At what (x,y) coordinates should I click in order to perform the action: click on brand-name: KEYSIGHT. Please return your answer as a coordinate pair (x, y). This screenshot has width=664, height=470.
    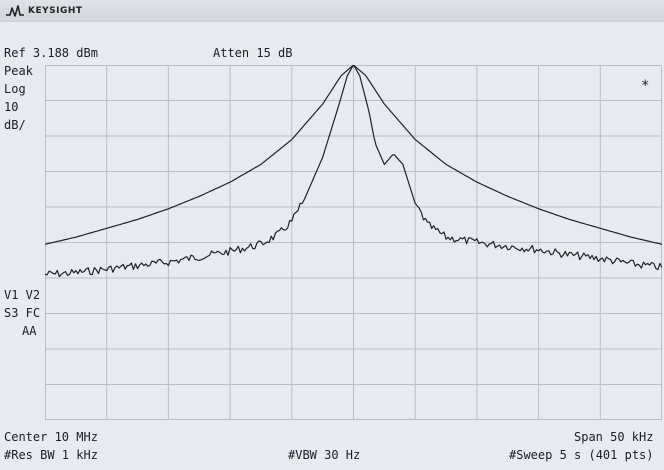
    Looking at the image, I should click on (55, 11).